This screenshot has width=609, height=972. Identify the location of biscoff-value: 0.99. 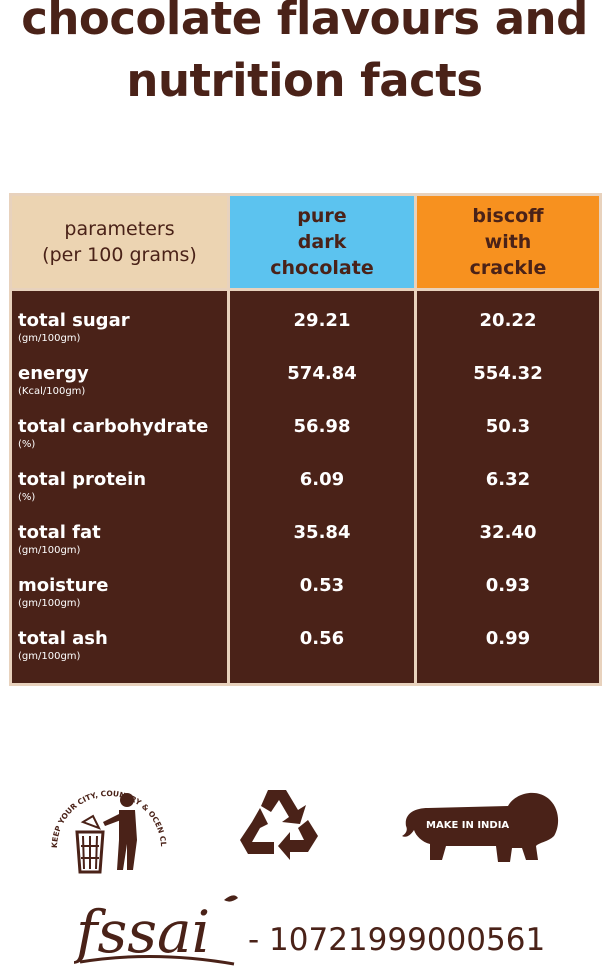
(508, 638).